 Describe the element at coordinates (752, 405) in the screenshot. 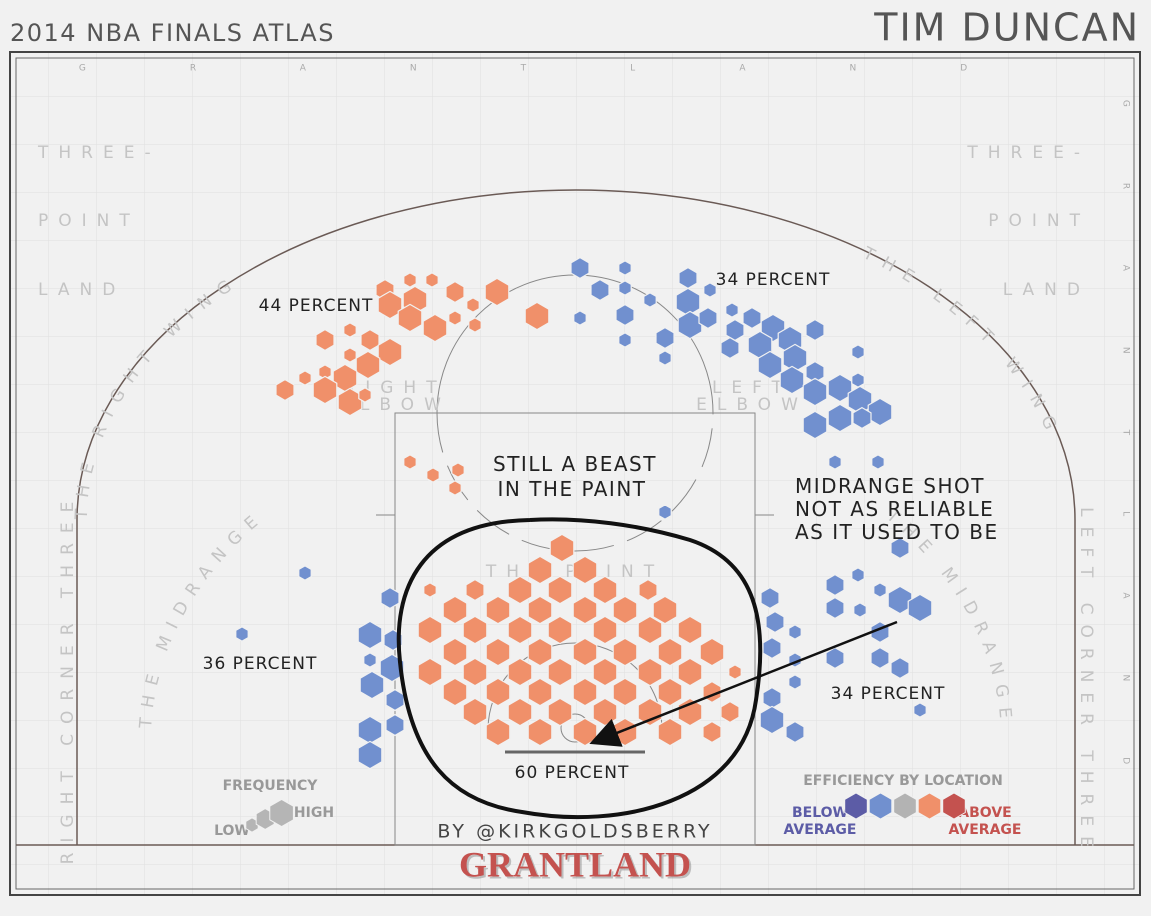

I see `zone-line: ELBOW` at that location.